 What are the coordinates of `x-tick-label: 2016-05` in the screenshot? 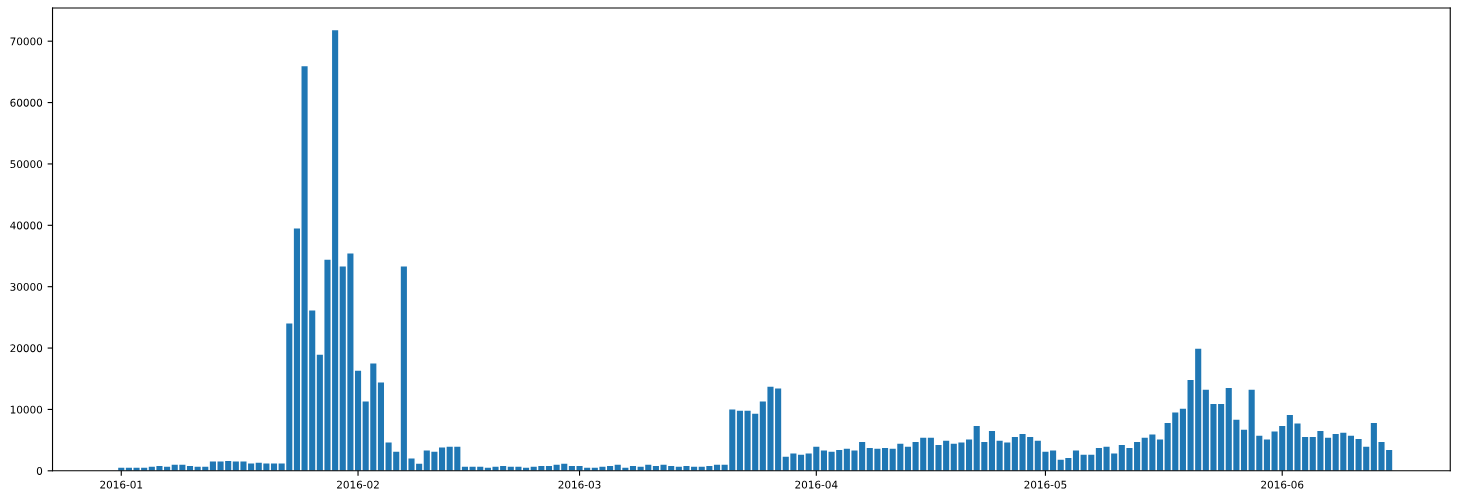 It's located at (1045, 484).